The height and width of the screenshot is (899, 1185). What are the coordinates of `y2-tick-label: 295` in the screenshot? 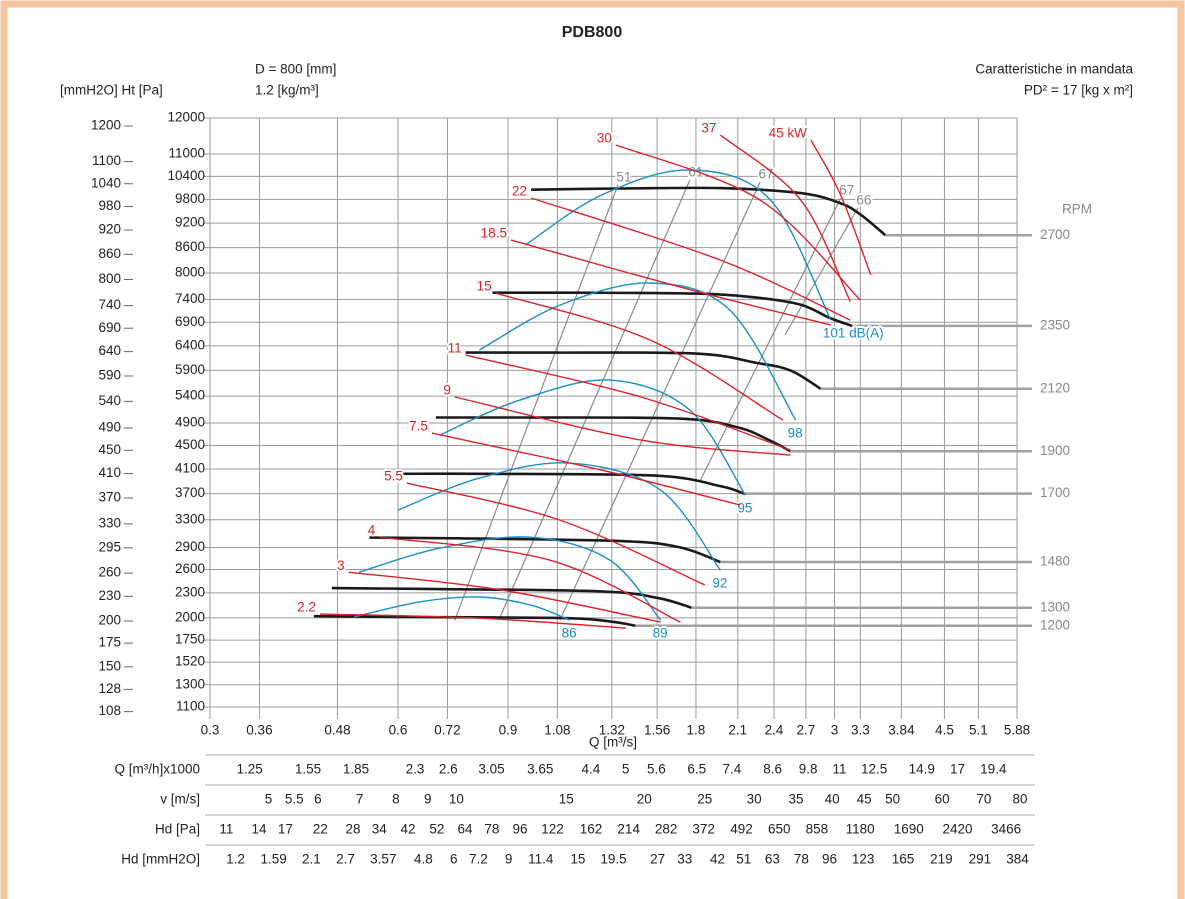 It's located at (109, 546).